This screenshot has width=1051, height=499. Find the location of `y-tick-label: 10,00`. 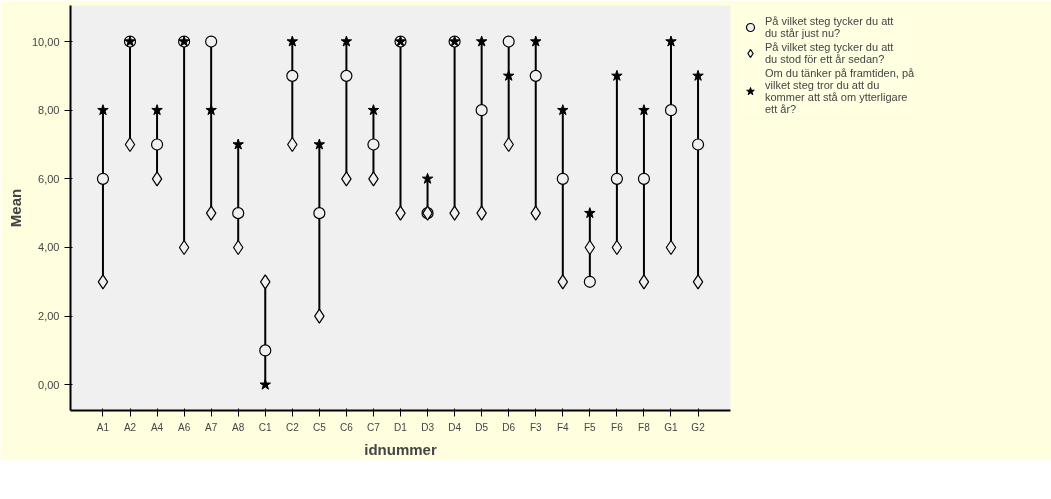

y-tick-label: 10,00 is located at coordinates (45, 41).